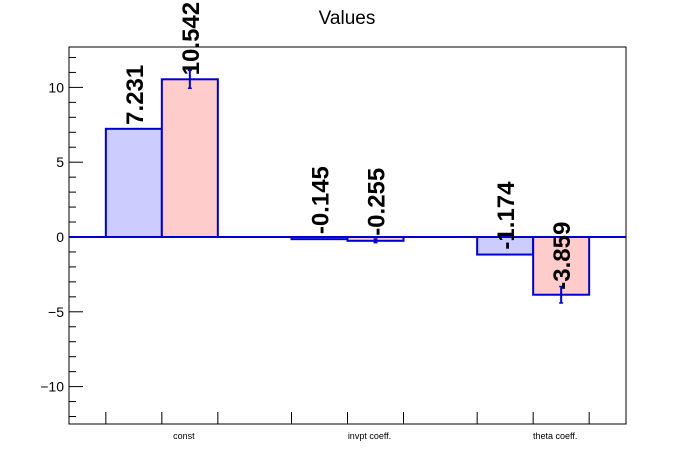 The height and width of the screenshot is (472, 696). What do you see at coordinates (377, 202) in the screenshot?
I see `data-label: -0.255` at bounding box center [377, 202].